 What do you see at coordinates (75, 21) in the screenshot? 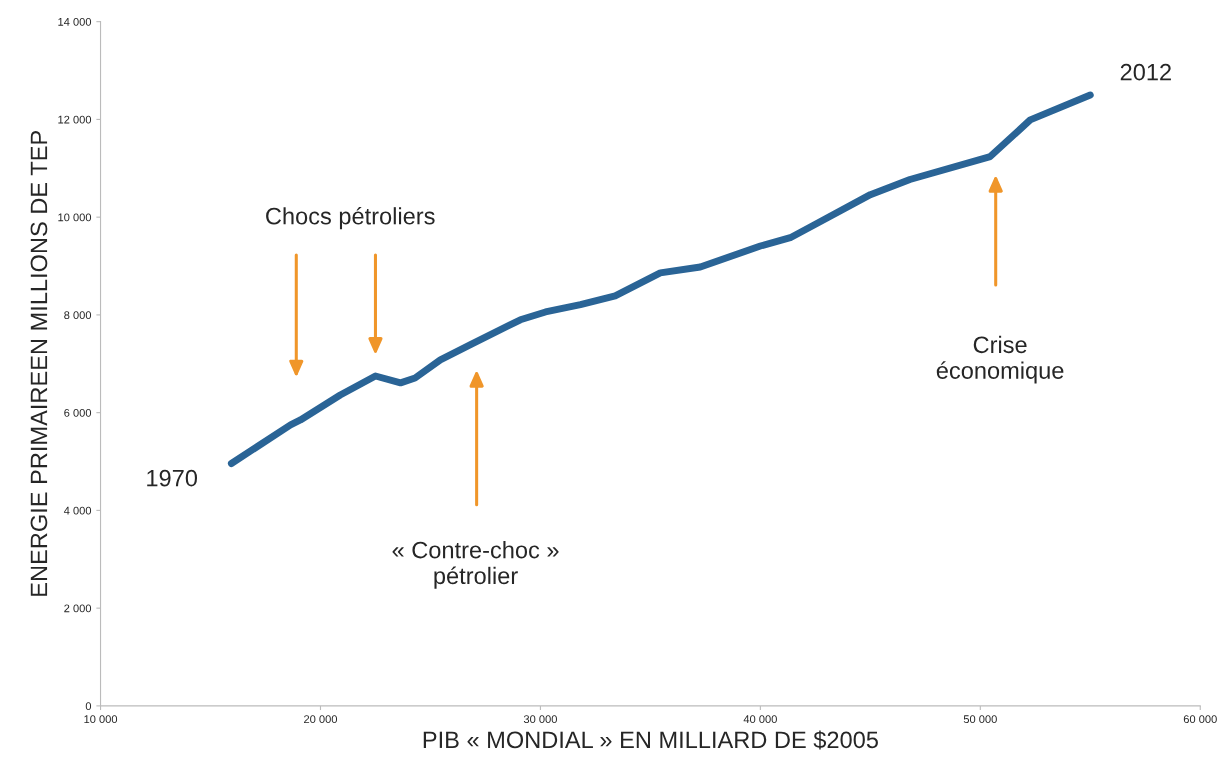
I see `y-tick-label: 14 000` at bounding box center [75, 21].